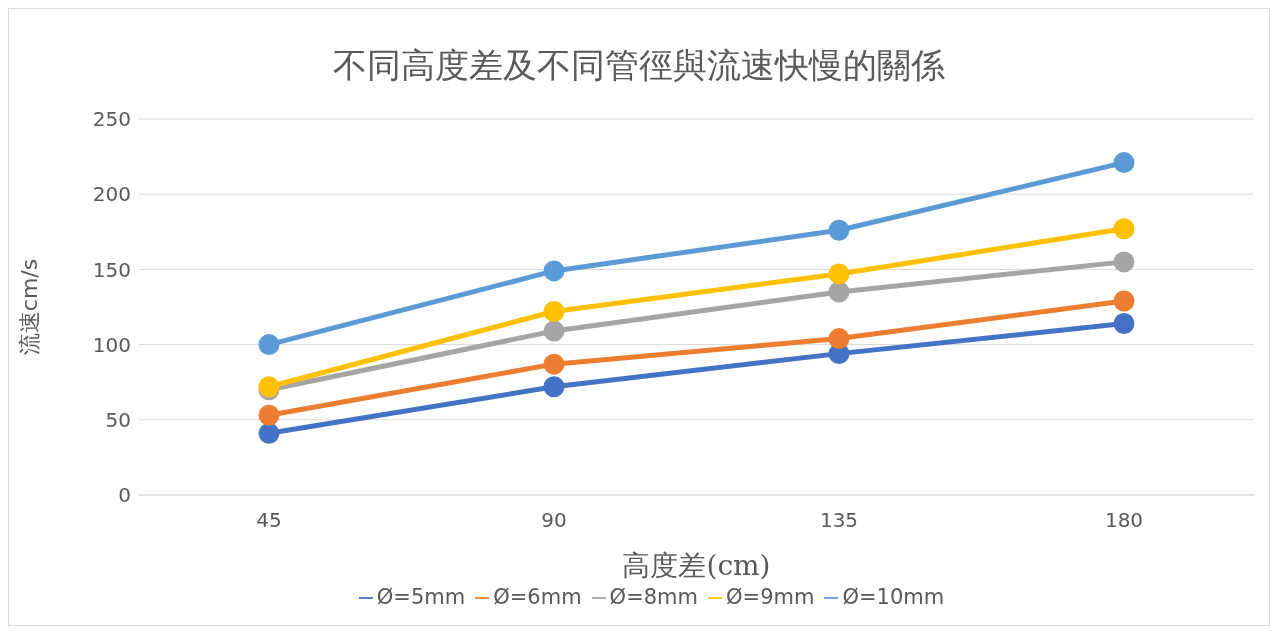 The height and width of the screenshot is (635, 1279). I want to click on x-tick-label: 90, so click(554, 520).